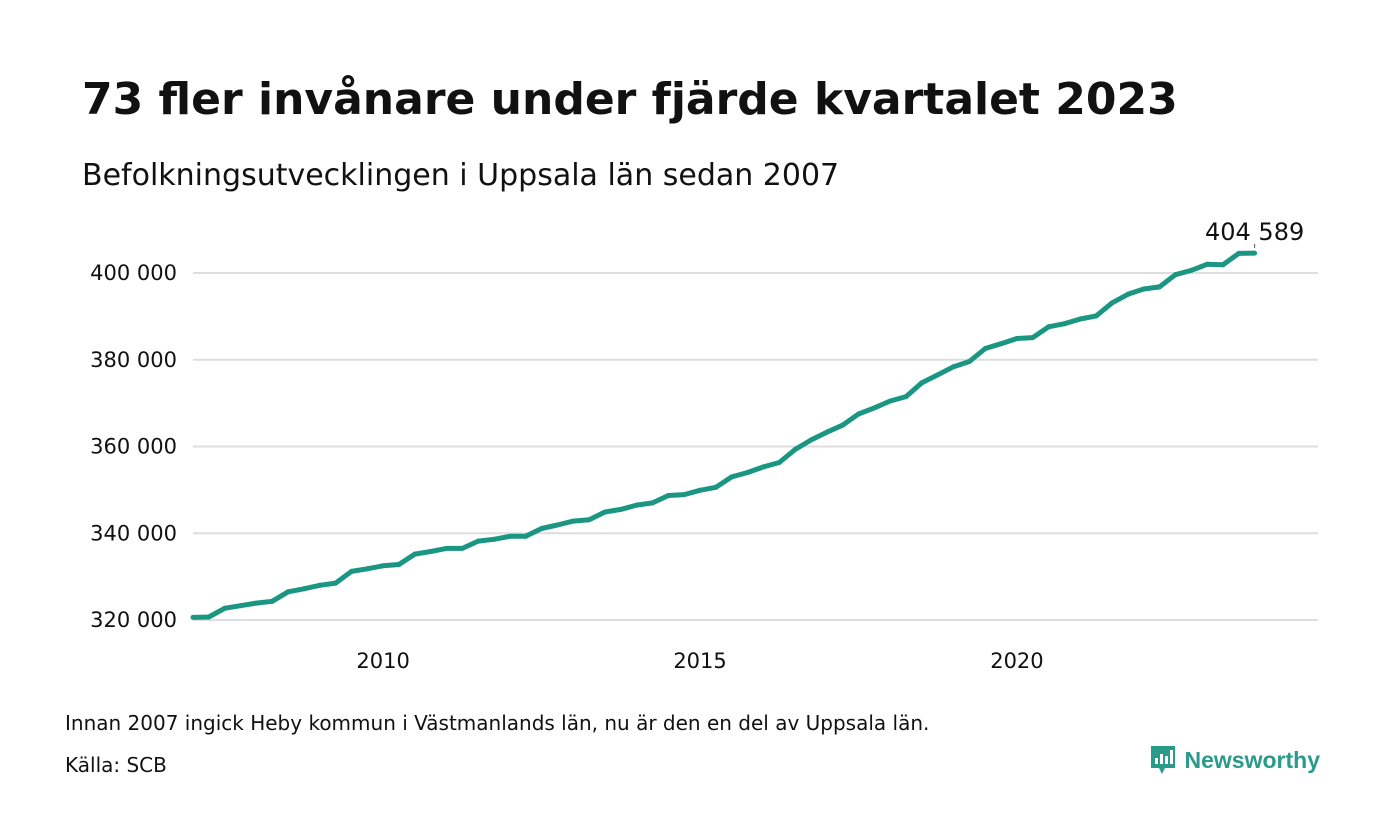 This screenshot has width=1400, height=840. What do you see at coordinates (382, 661) in the screenshot?
I see `x-tick-label: 2010` at bounding box center [382, 661].